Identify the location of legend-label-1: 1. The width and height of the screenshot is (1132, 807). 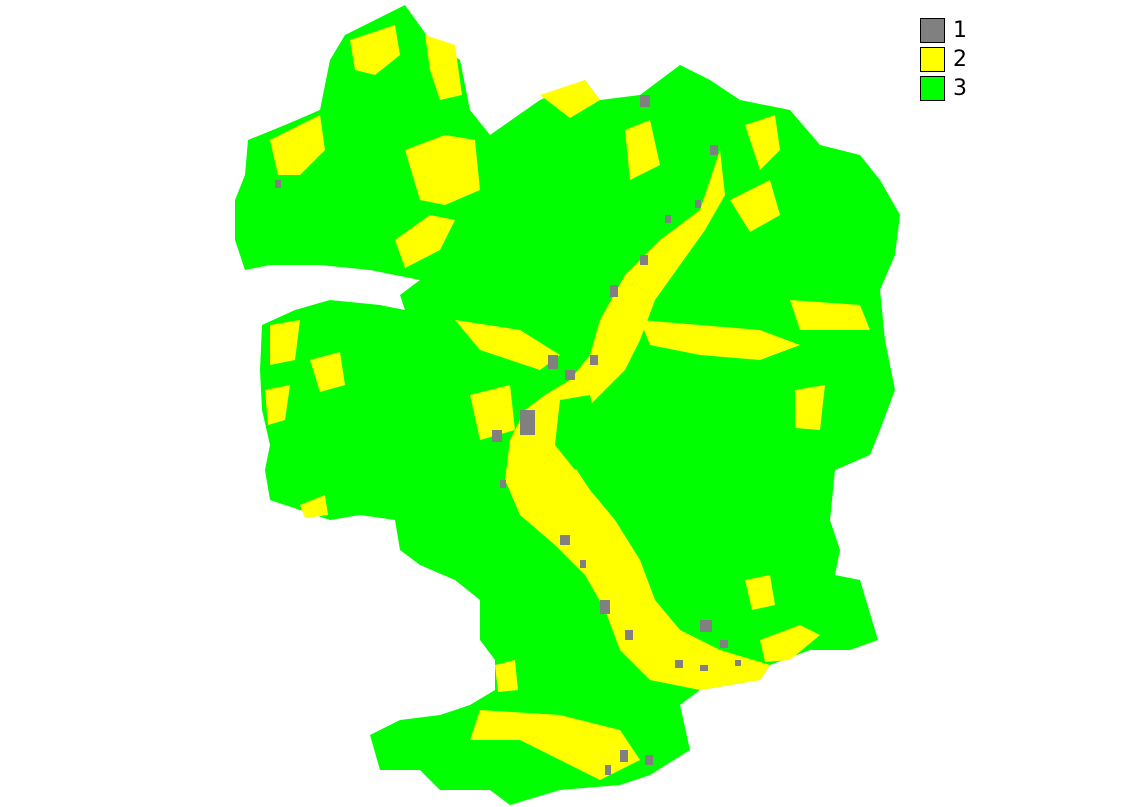
(960, 30).